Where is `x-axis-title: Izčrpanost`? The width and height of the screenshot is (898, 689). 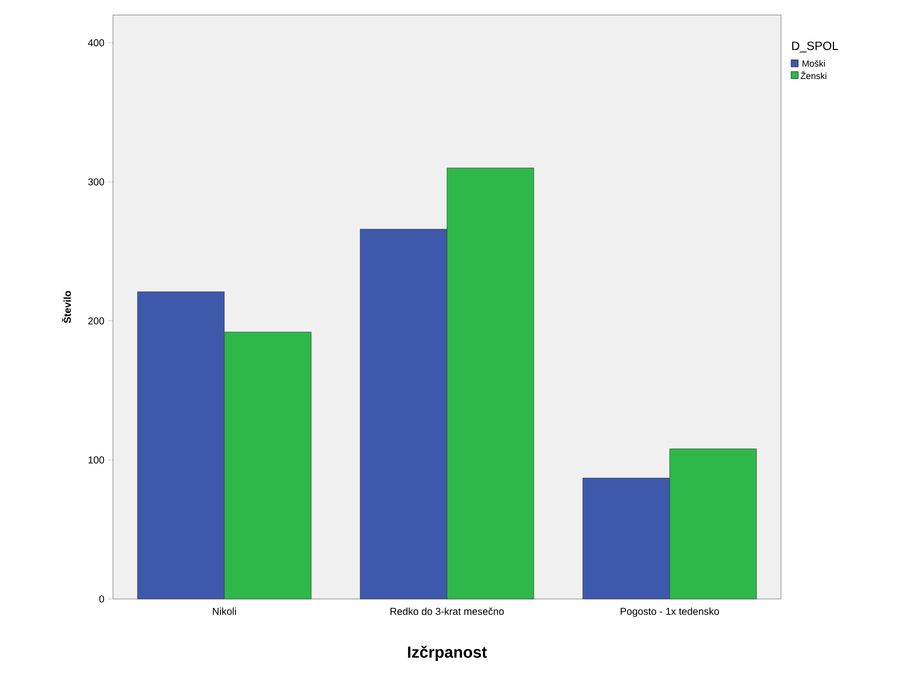 x-axis-title: Izčrpanost is located at coordinates (447, 653).